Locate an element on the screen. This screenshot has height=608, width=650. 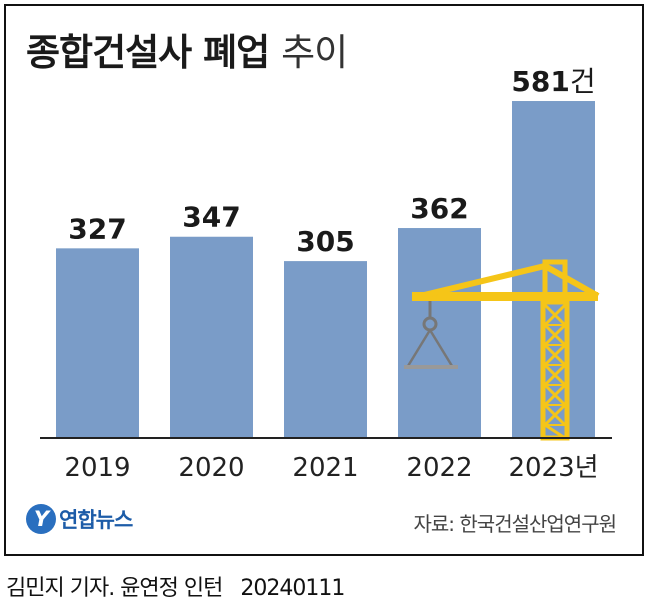
title-bold: 종합건설사 폐업 is located at coordinates (148, 52).